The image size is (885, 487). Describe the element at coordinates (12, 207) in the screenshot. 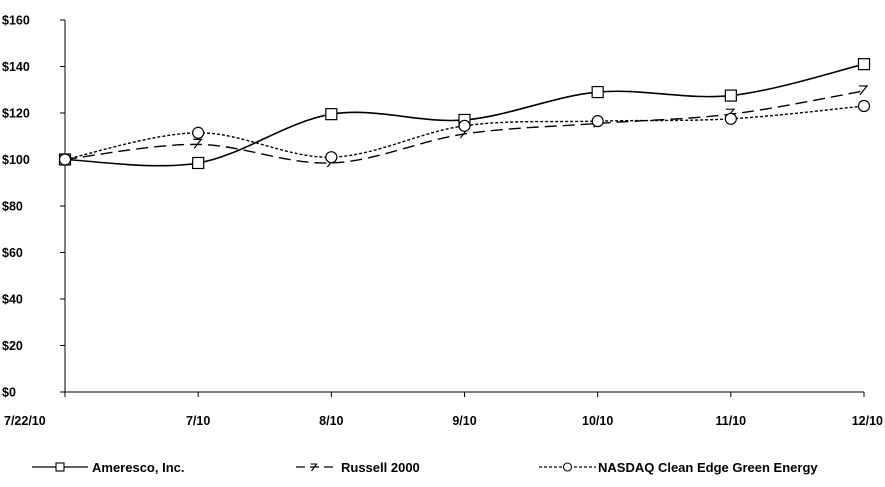

I see `y-tick-label: $80` at that location.